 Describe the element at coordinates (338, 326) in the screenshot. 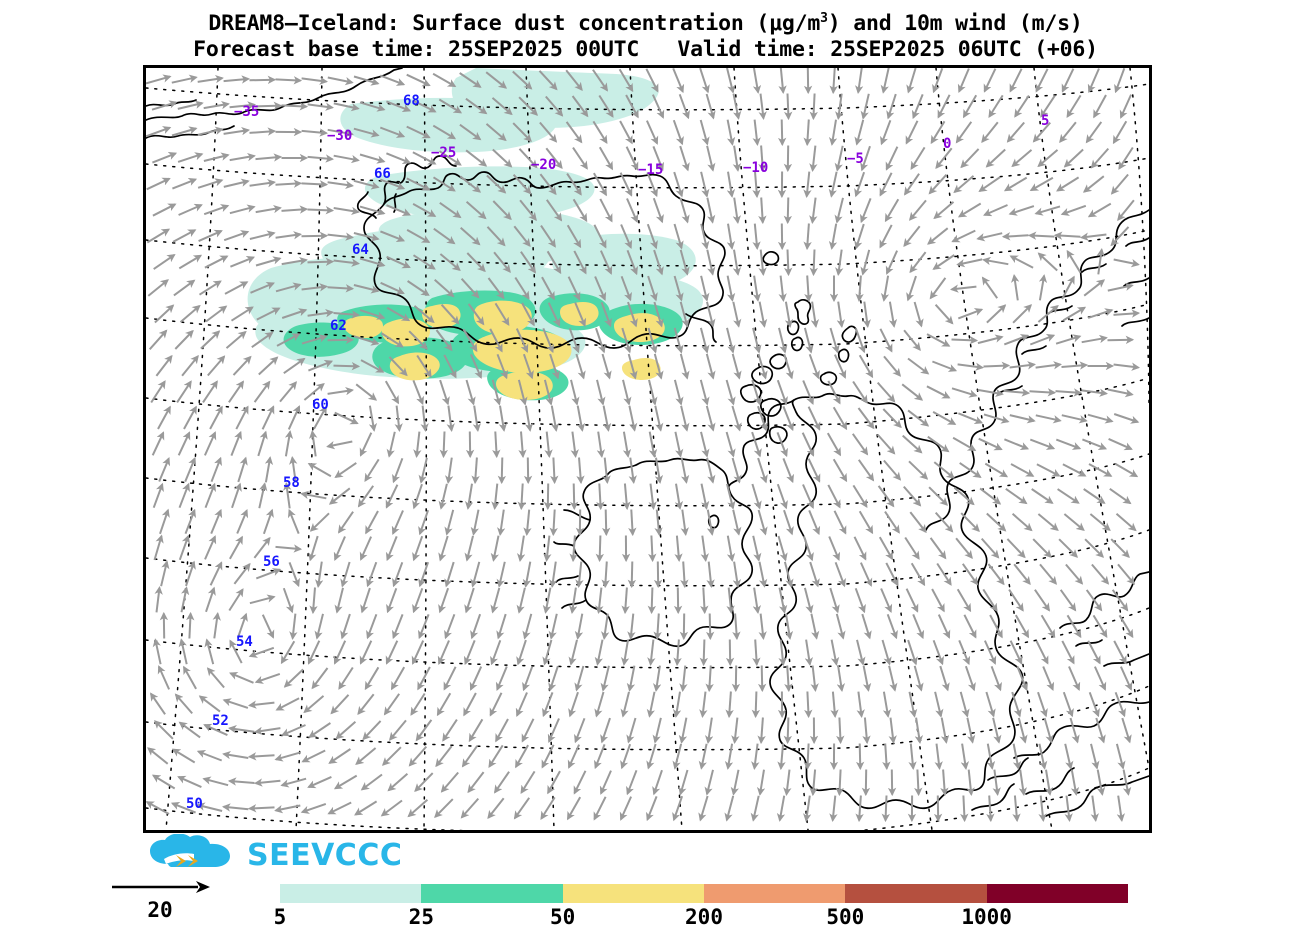

I see `latitude-label-62: 62` at that location.